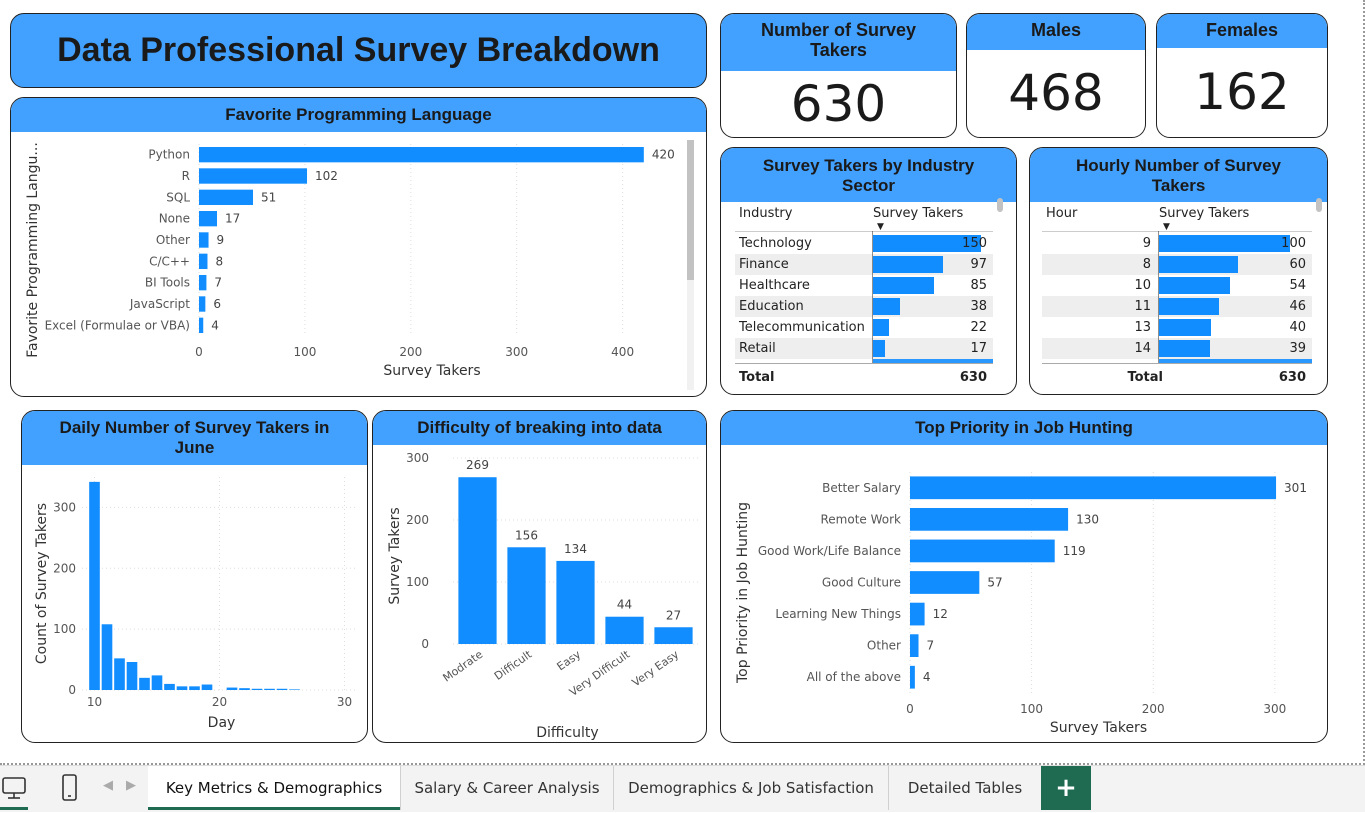  Describe the element at coordinates (221, 240) in the screenshot. I see `data-label: 9` at that location.